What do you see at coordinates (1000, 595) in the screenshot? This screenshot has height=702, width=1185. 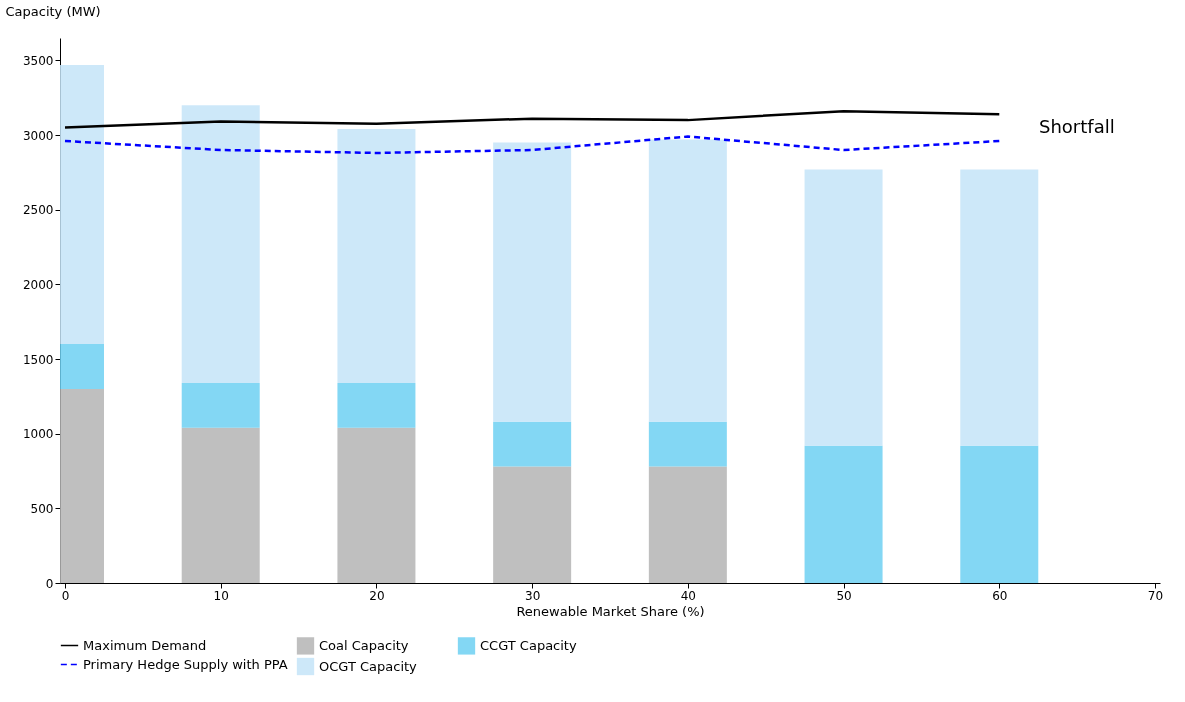 I see `x-tick-label: 60` at bounding box center [1000, 595].